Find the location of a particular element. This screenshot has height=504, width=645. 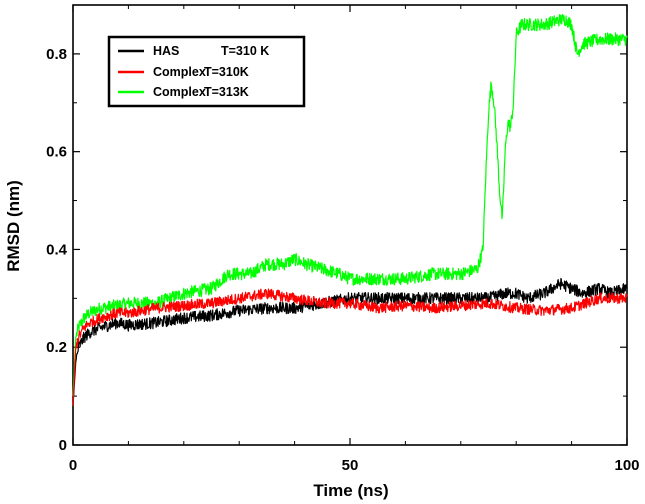

legend-label-0: HAS is located at coordinates (166, 51).